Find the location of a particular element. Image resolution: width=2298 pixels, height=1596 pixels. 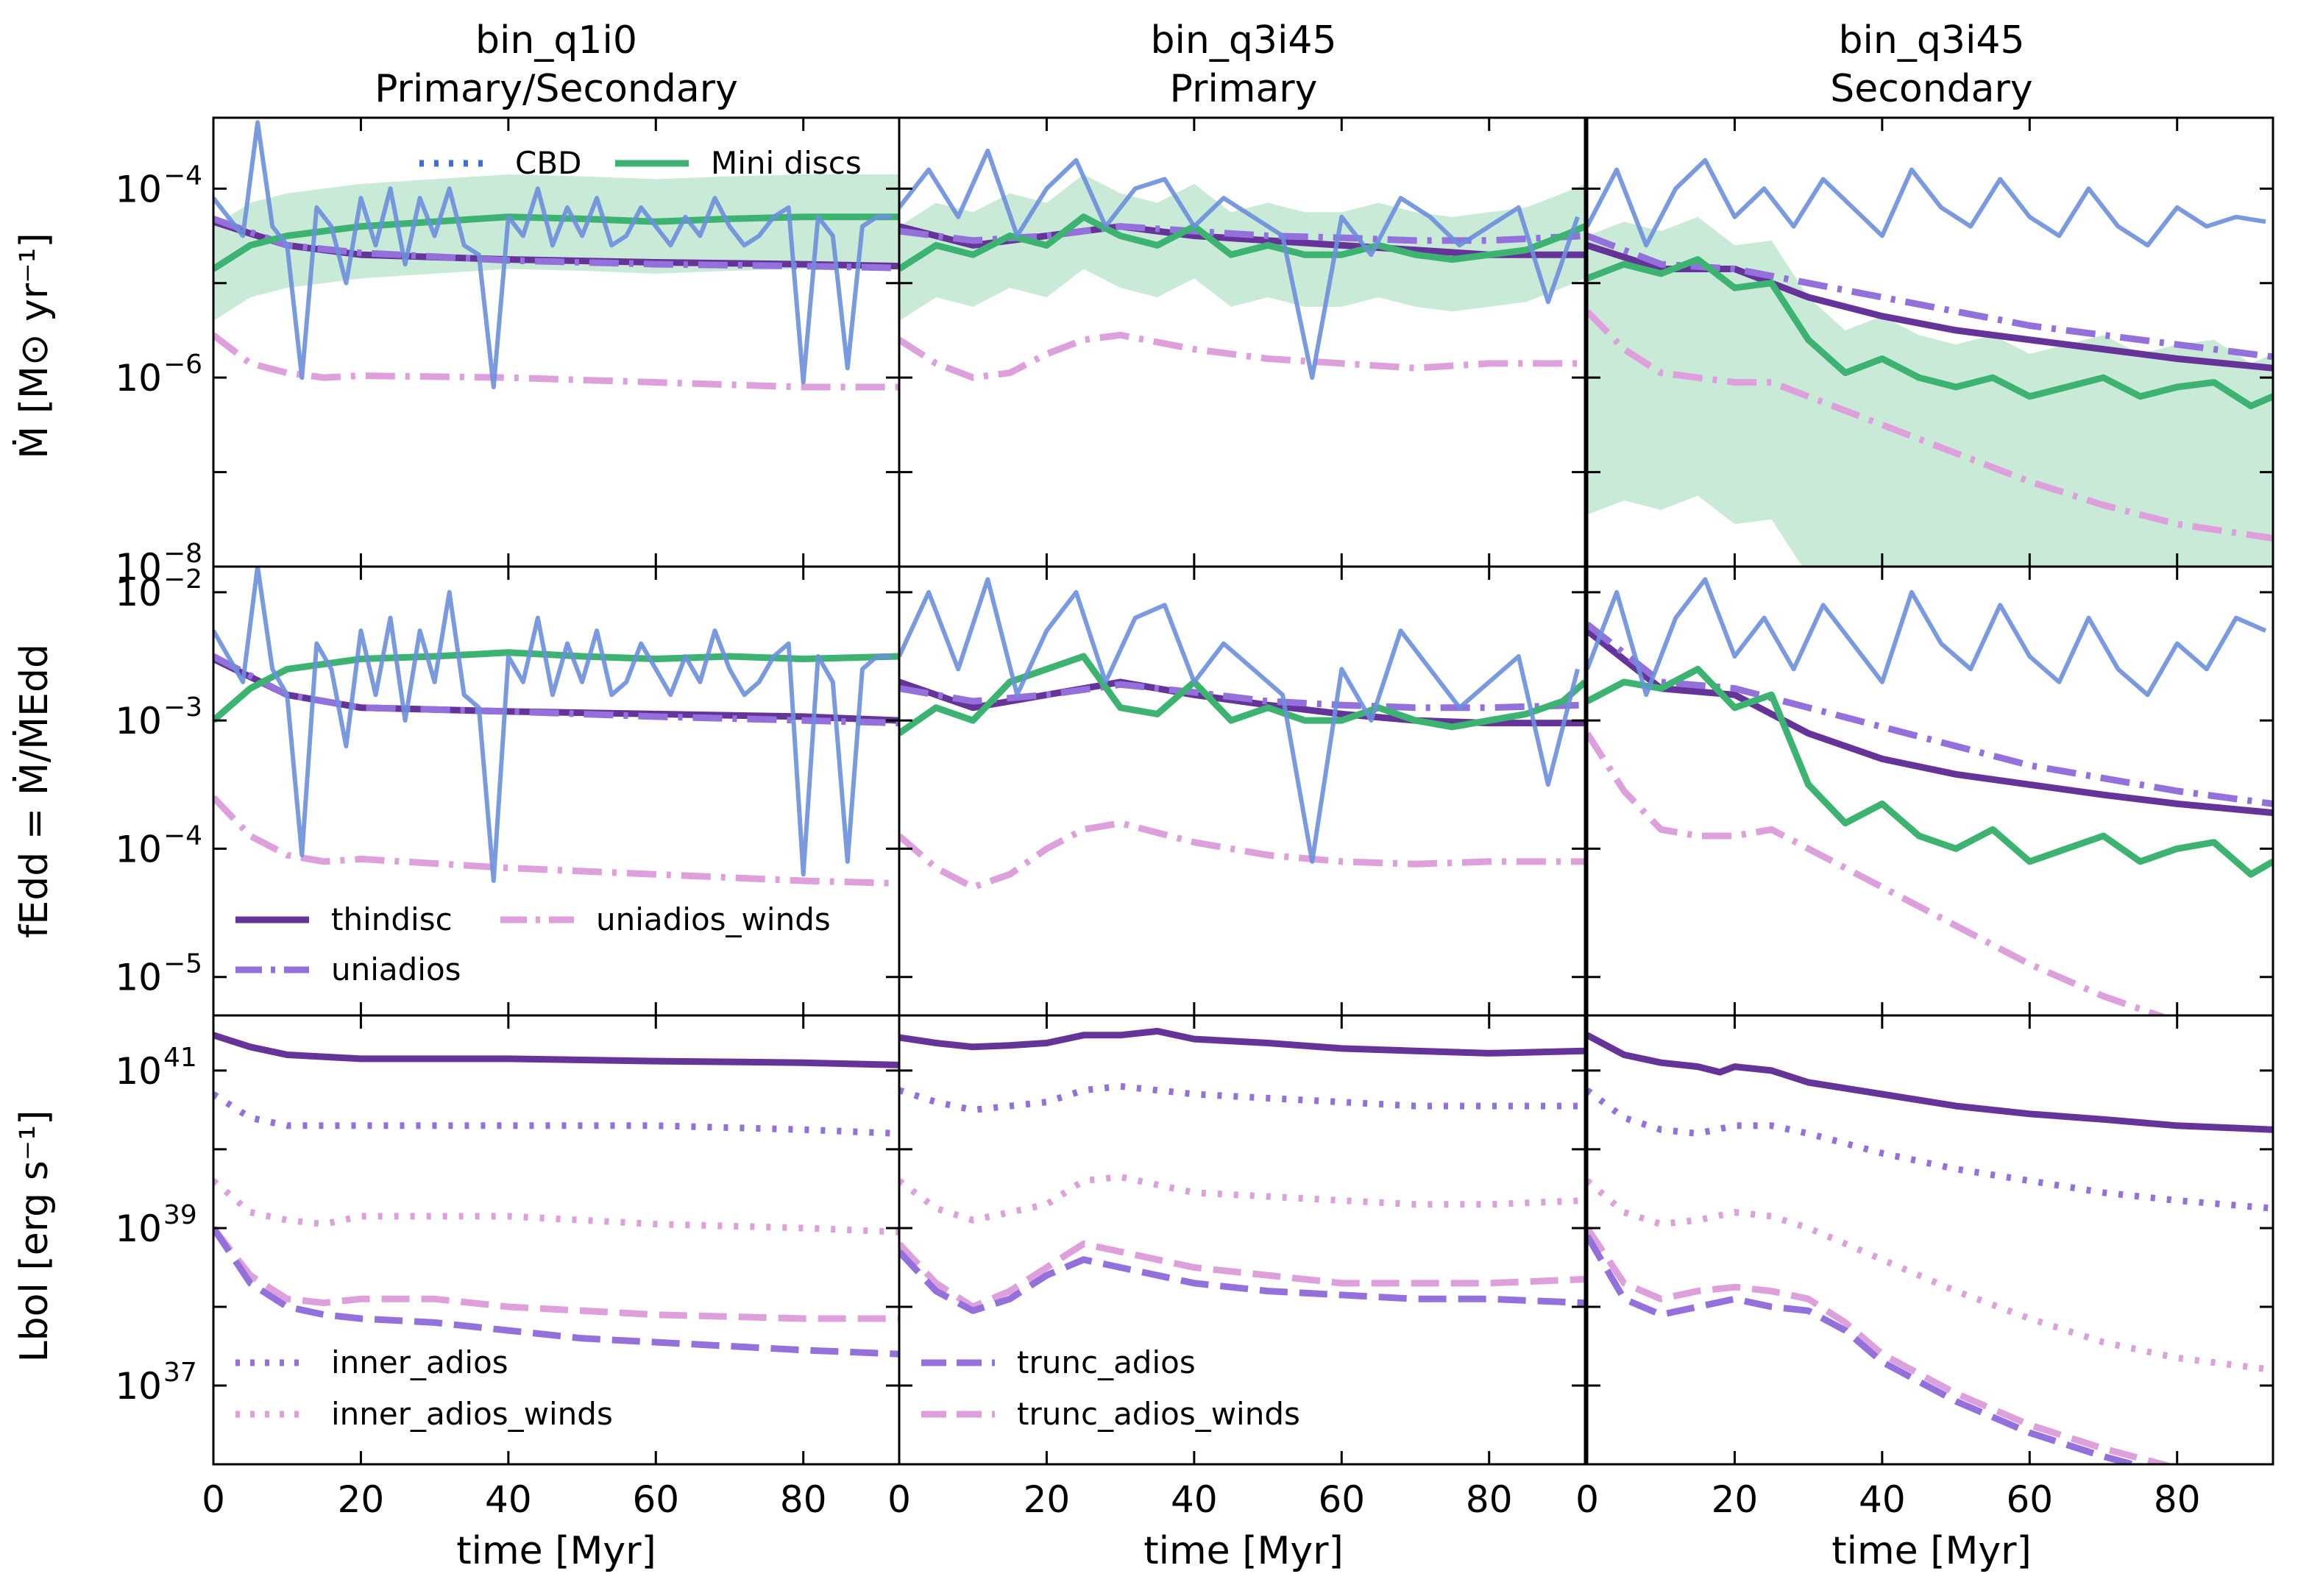

col2-title-line2: Secondary is located at coordinates (1931, 89).